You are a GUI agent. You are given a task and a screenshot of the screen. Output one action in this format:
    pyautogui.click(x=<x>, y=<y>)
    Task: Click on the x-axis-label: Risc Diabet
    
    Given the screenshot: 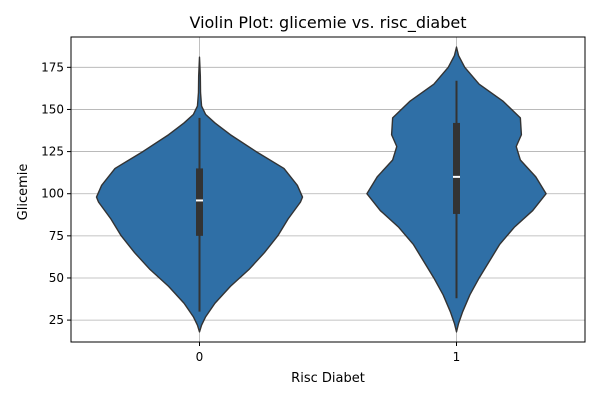 What is the action you would take?
    pyautogui.click(x=328, y=378)
    